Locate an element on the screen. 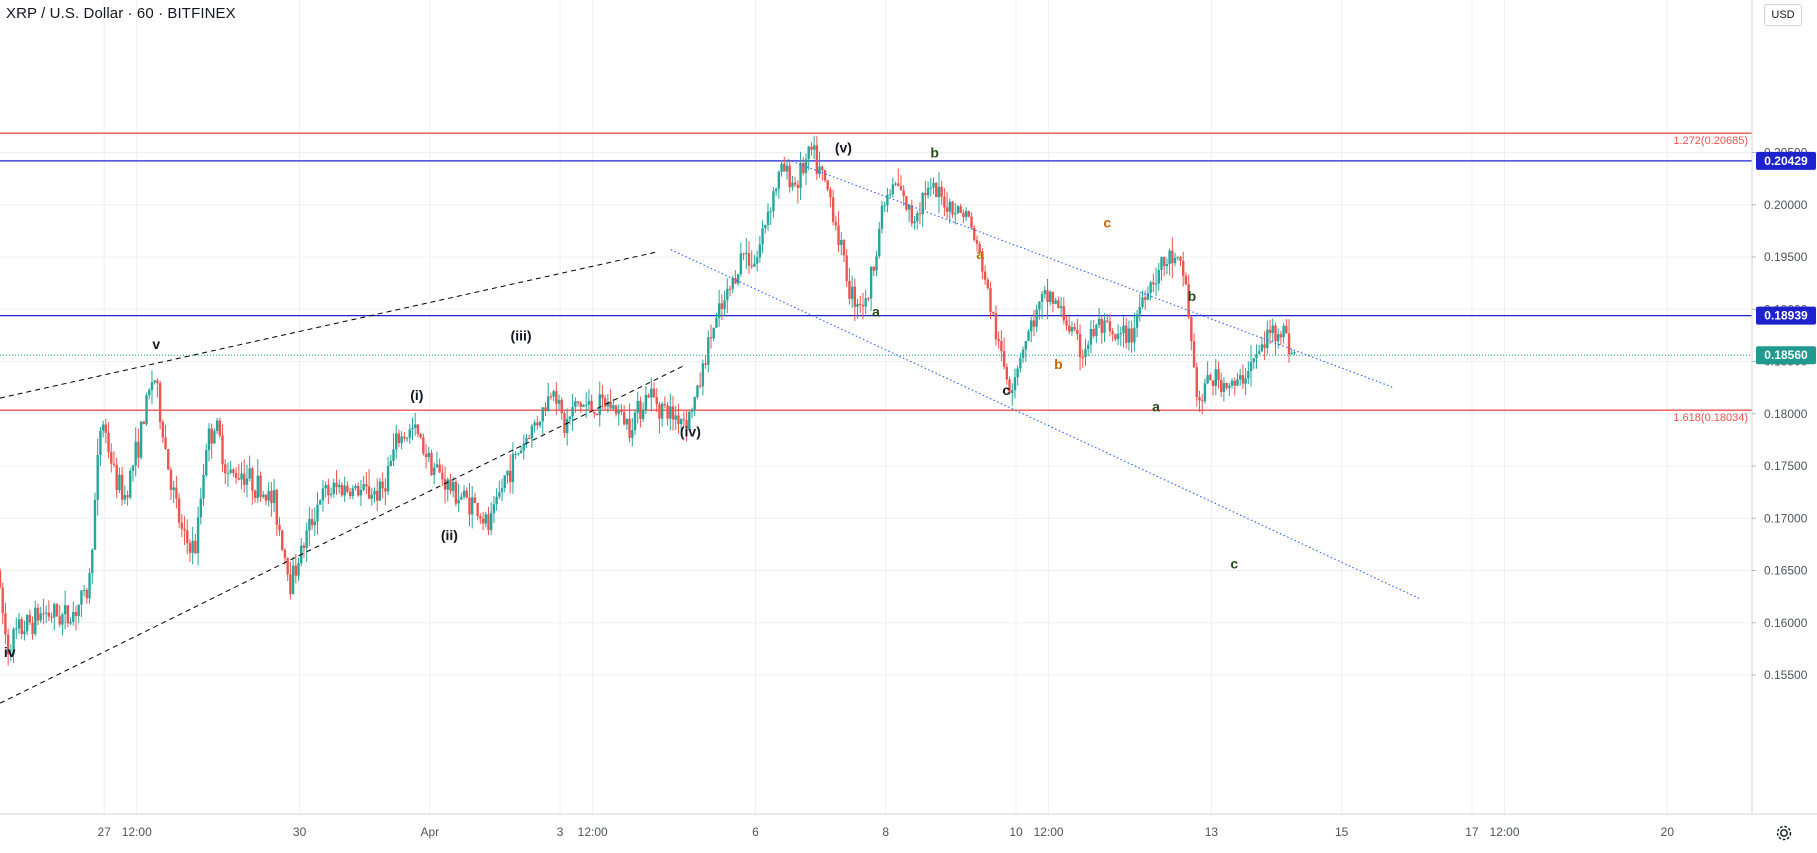 The width and height of the screenshot is (1817, 853). currency-button: USD is located at coordinates (1783, 15).